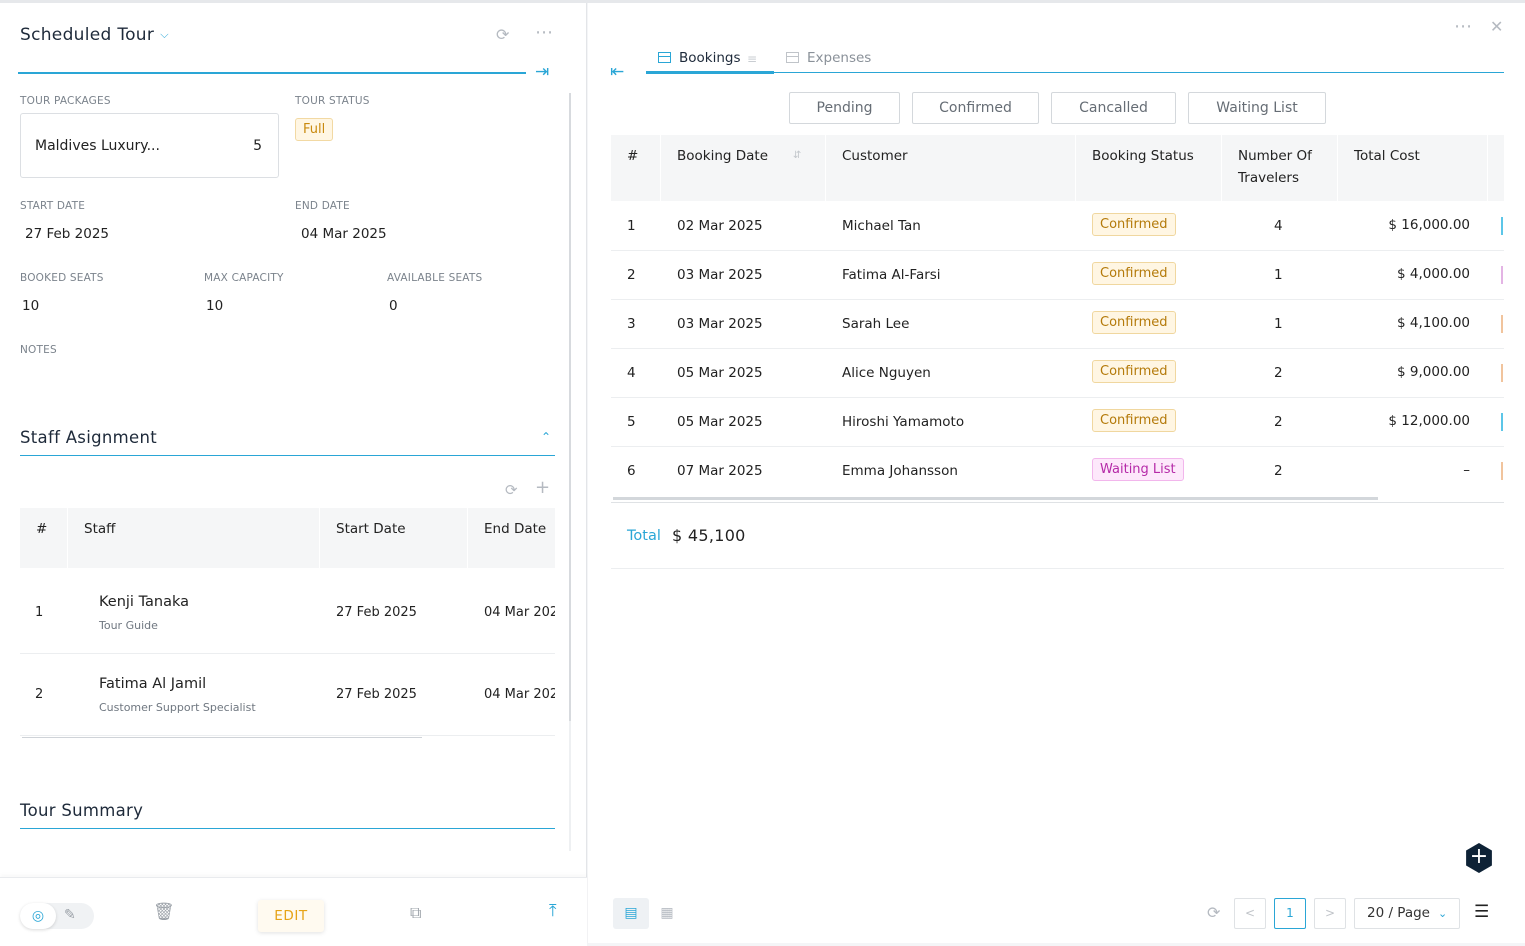  Describe the element at coordinates (699, 58) in the screenshot. I see `tab-bookings: Bookings` at that location.